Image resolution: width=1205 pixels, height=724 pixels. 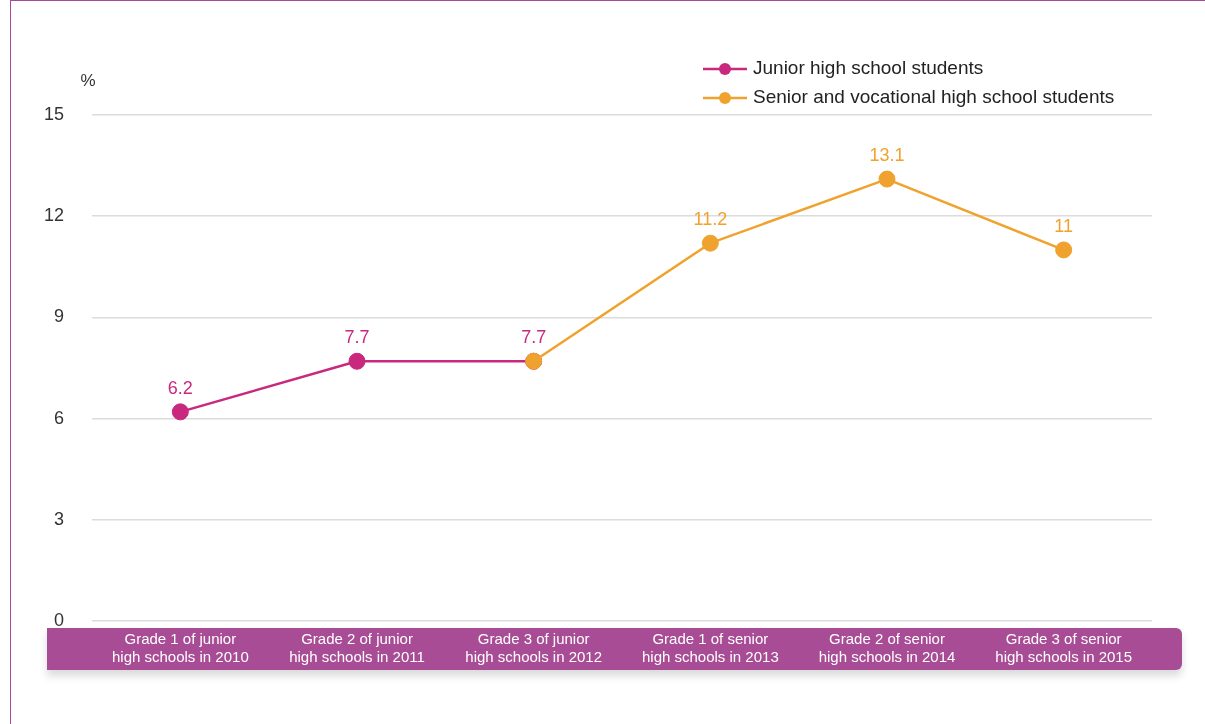 What do you see at coordinates (58, 417) in the screenshot?
I see `y-tick-label: 6` at bounding box center [58, 417].